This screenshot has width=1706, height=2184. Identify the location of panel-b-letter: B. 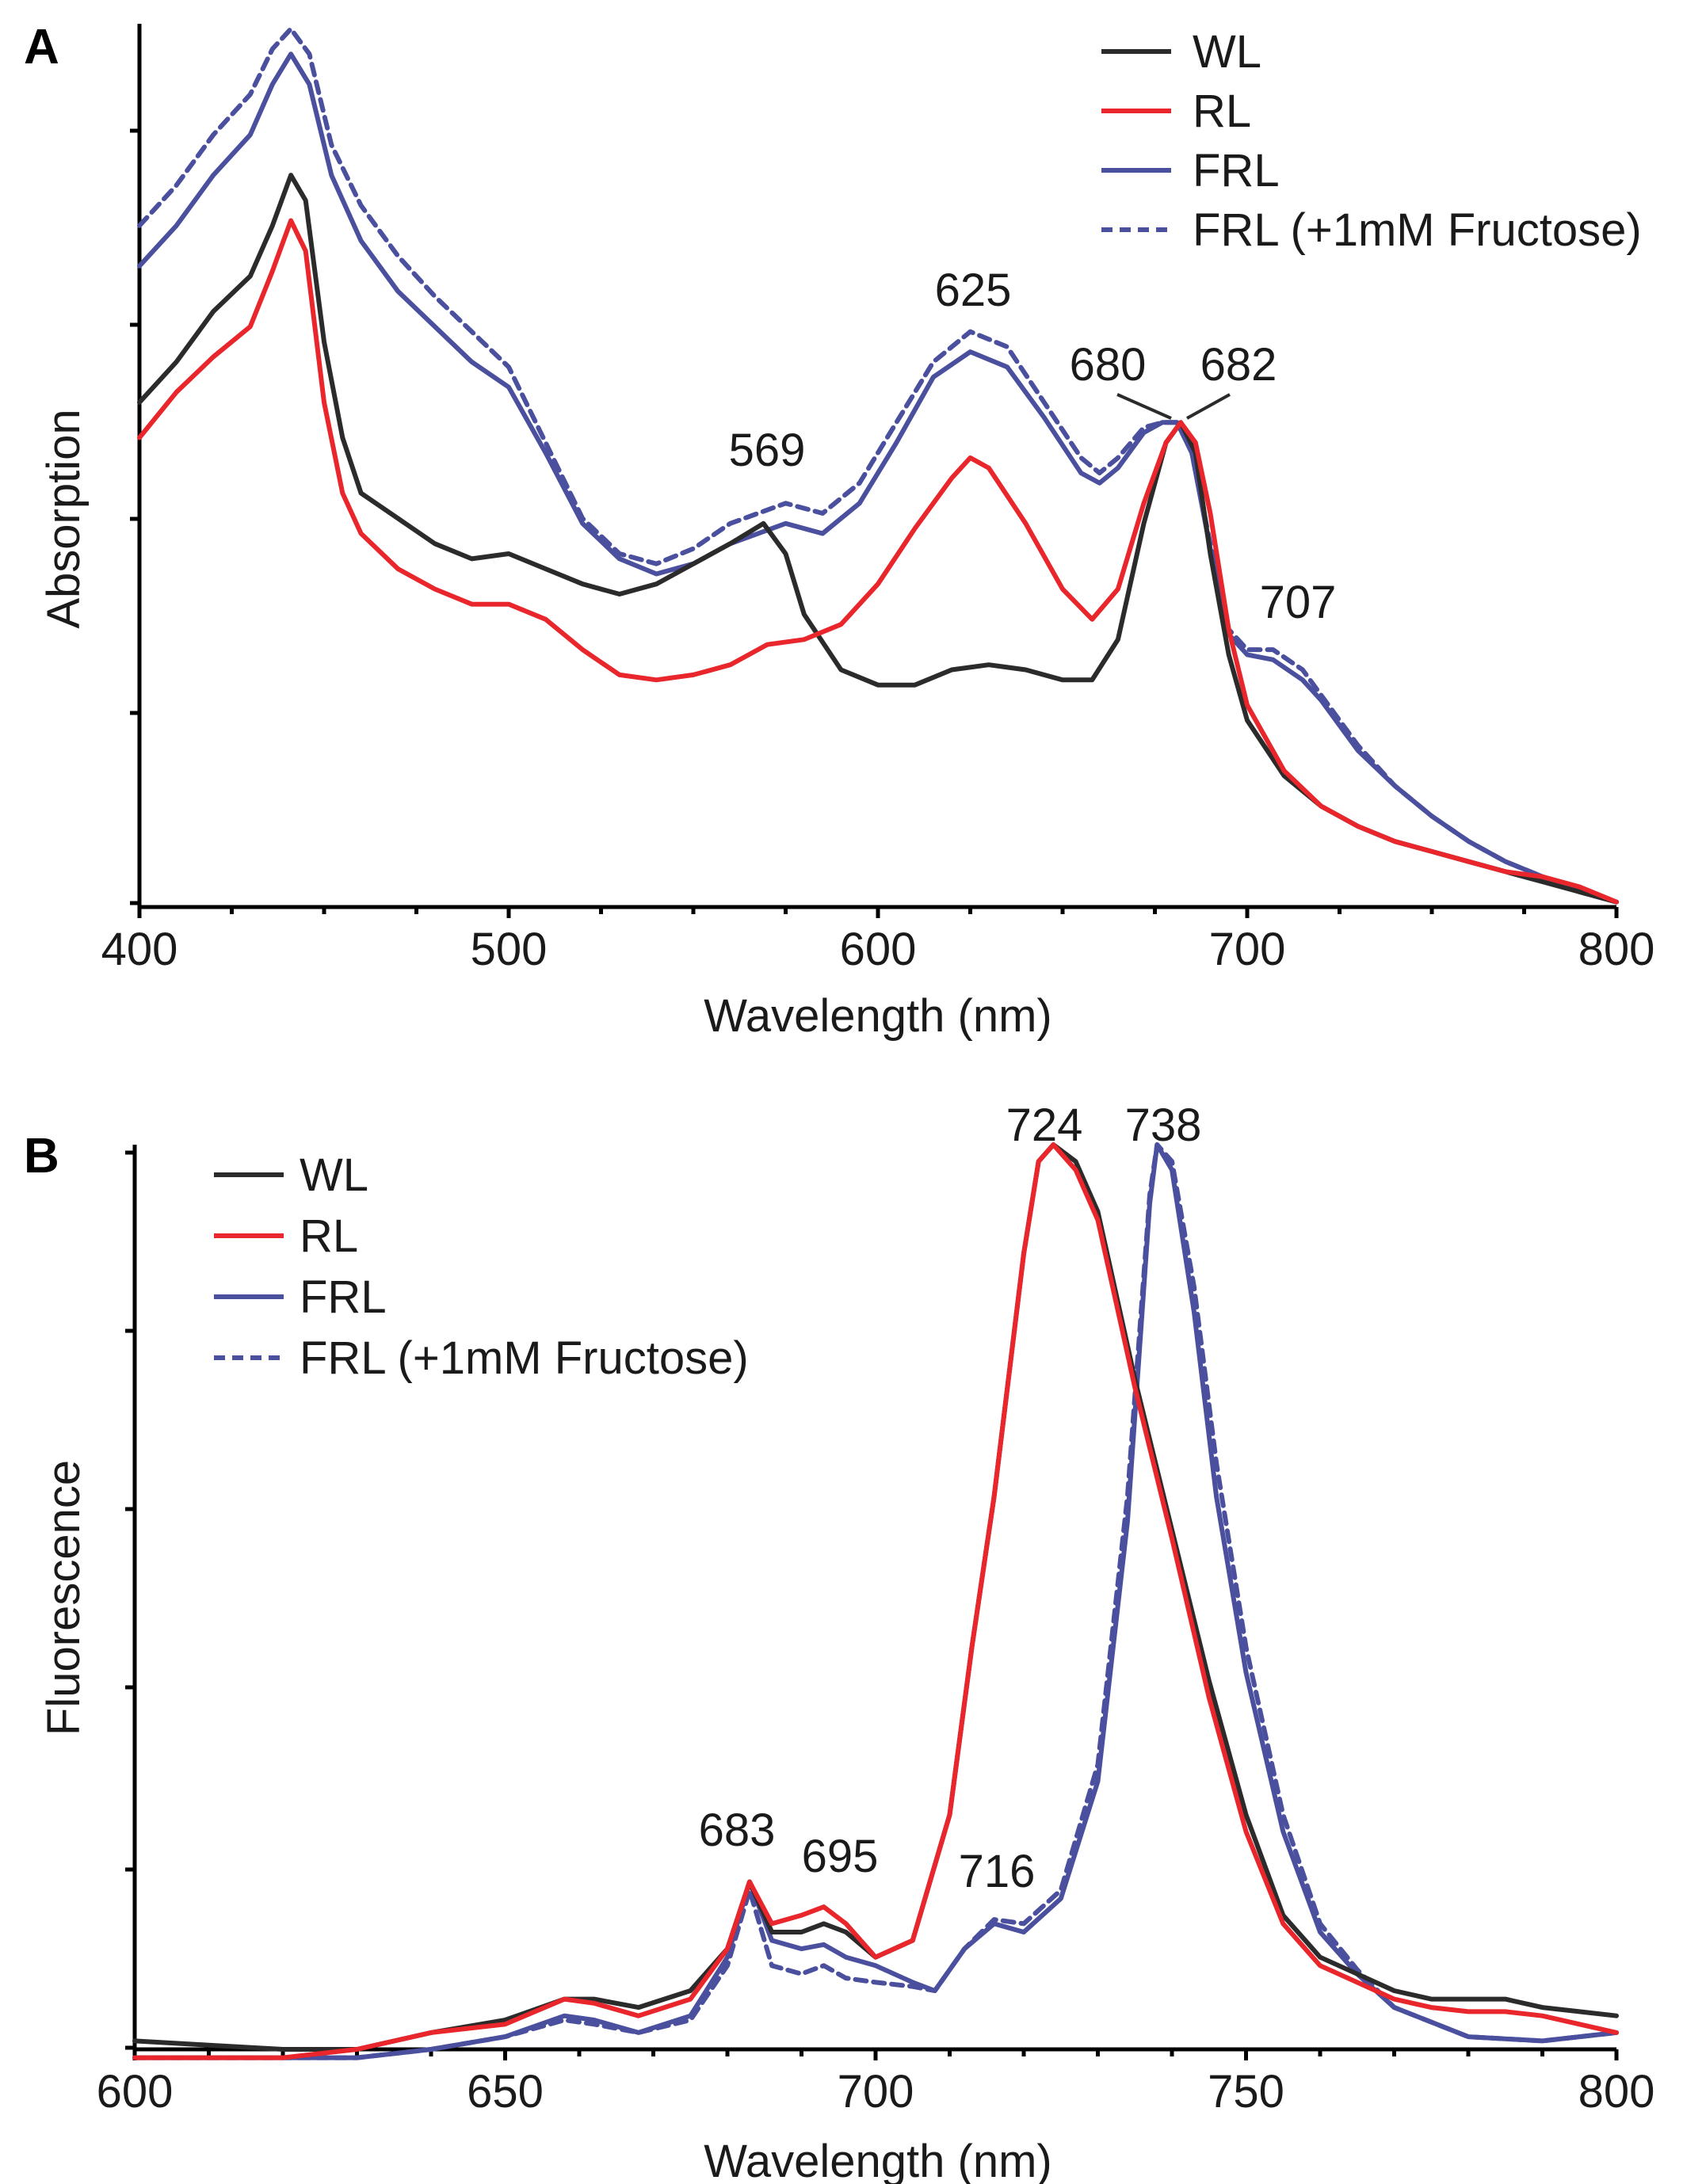
(41, 1156).